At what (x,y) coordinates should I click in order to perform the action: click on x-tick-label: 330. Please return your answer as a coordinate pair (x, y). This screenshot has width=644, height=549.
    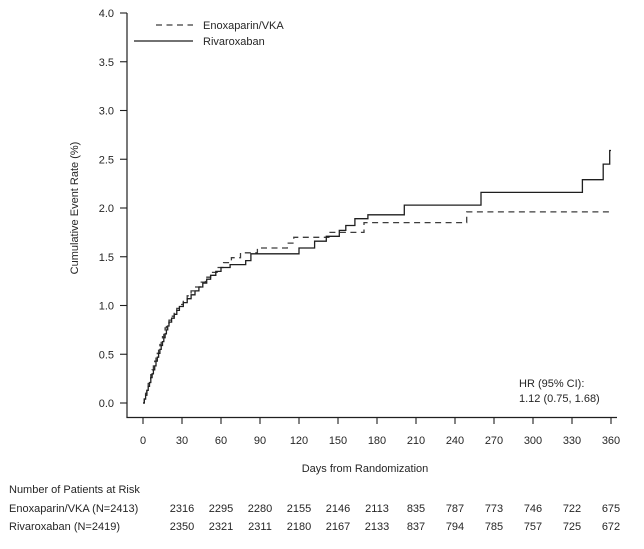
    Looking at the image, I should click on (572, 441).